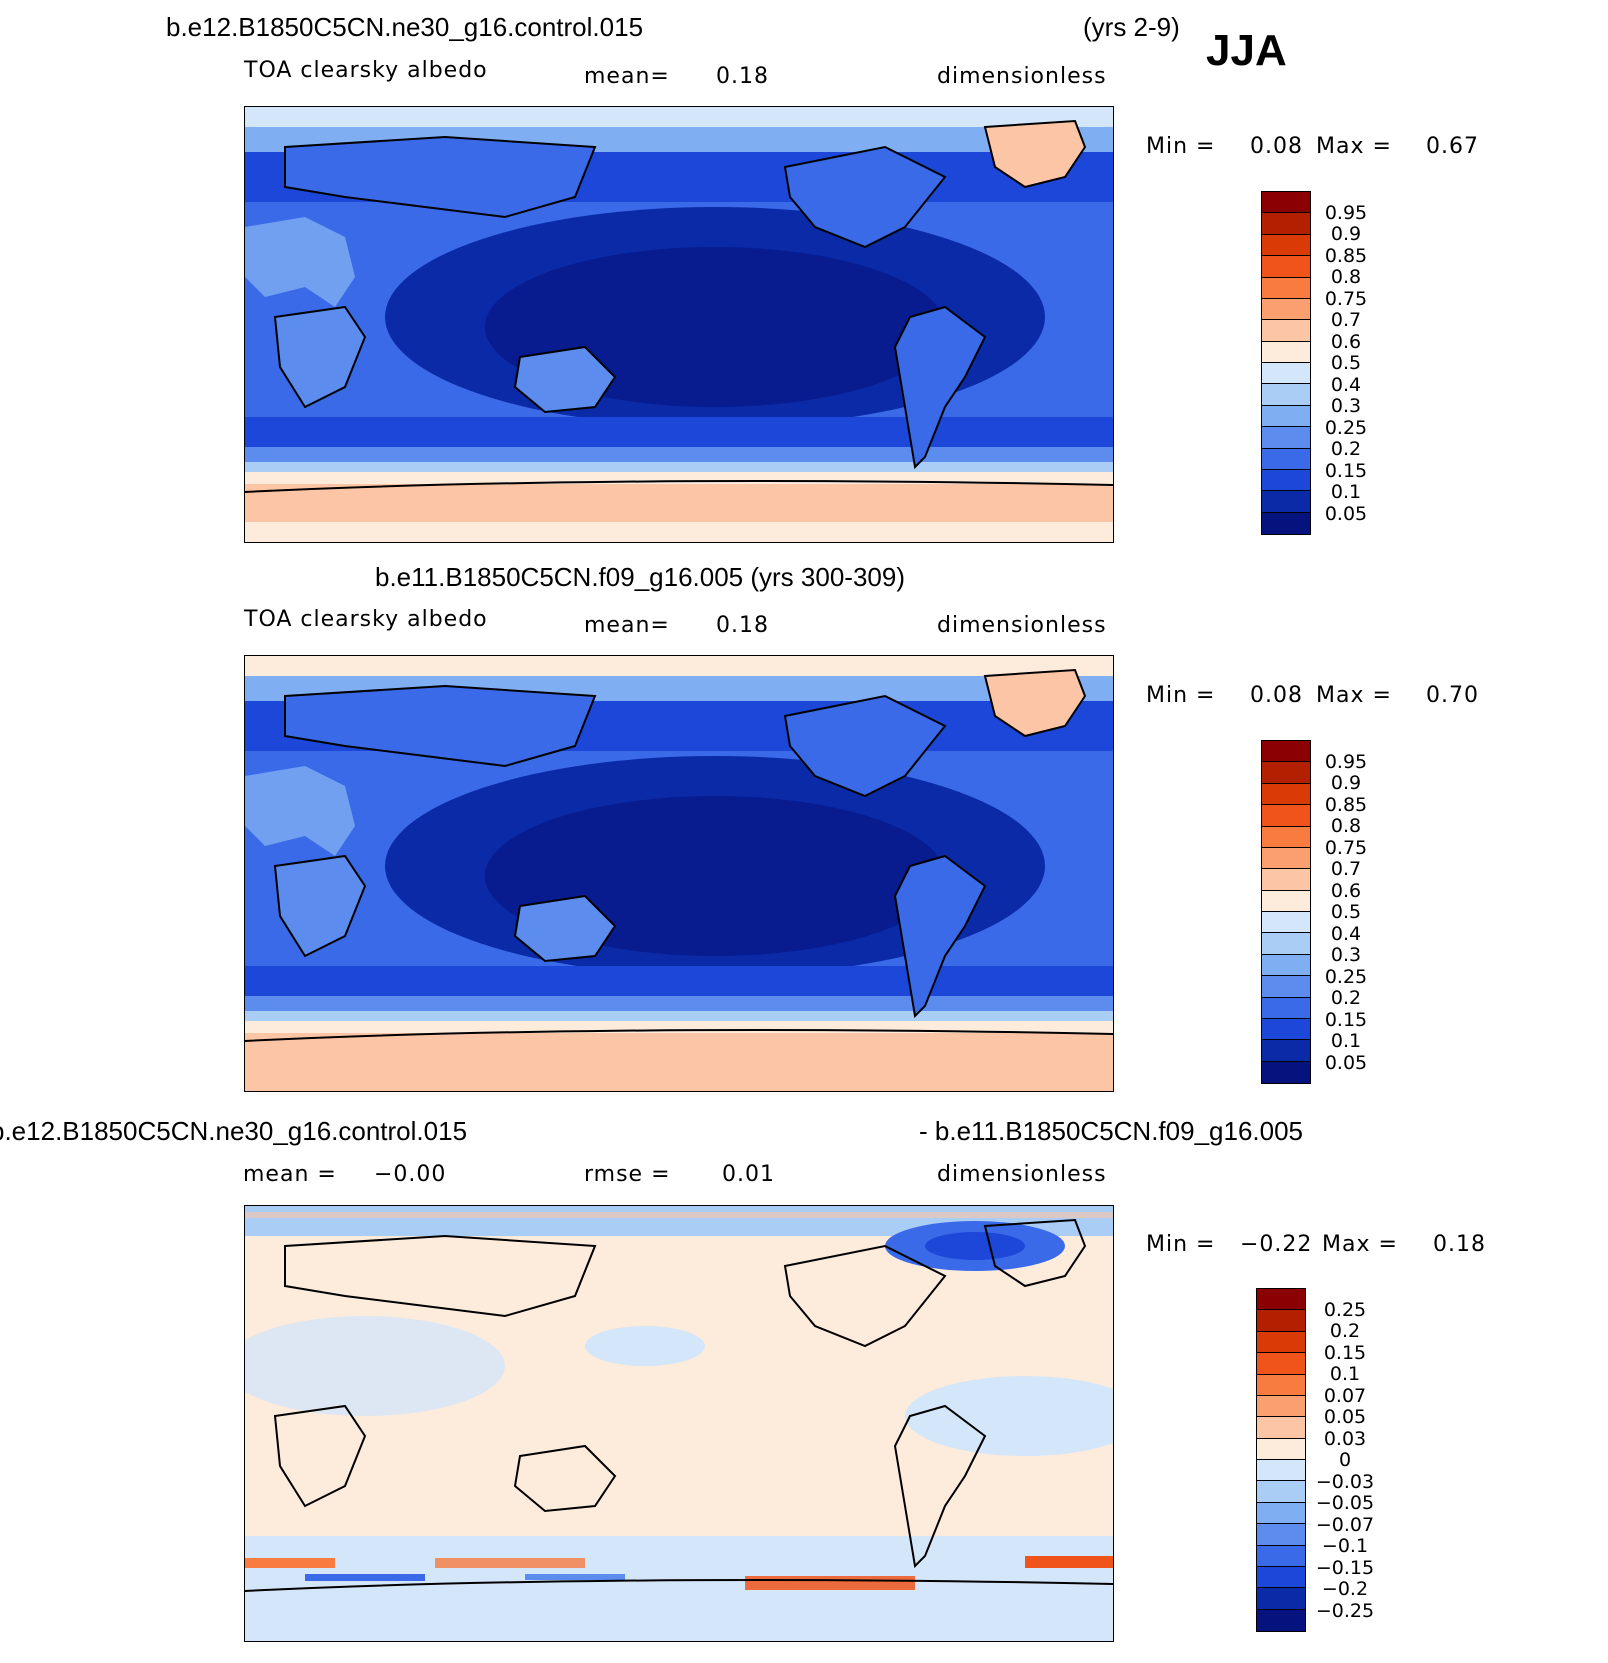 The image size is (1608, 1663). What do you see at coordinates (1452, 695) in the screenshot?
I see `panel2-max-value: 0.70` at bounding box center [1452, 695].